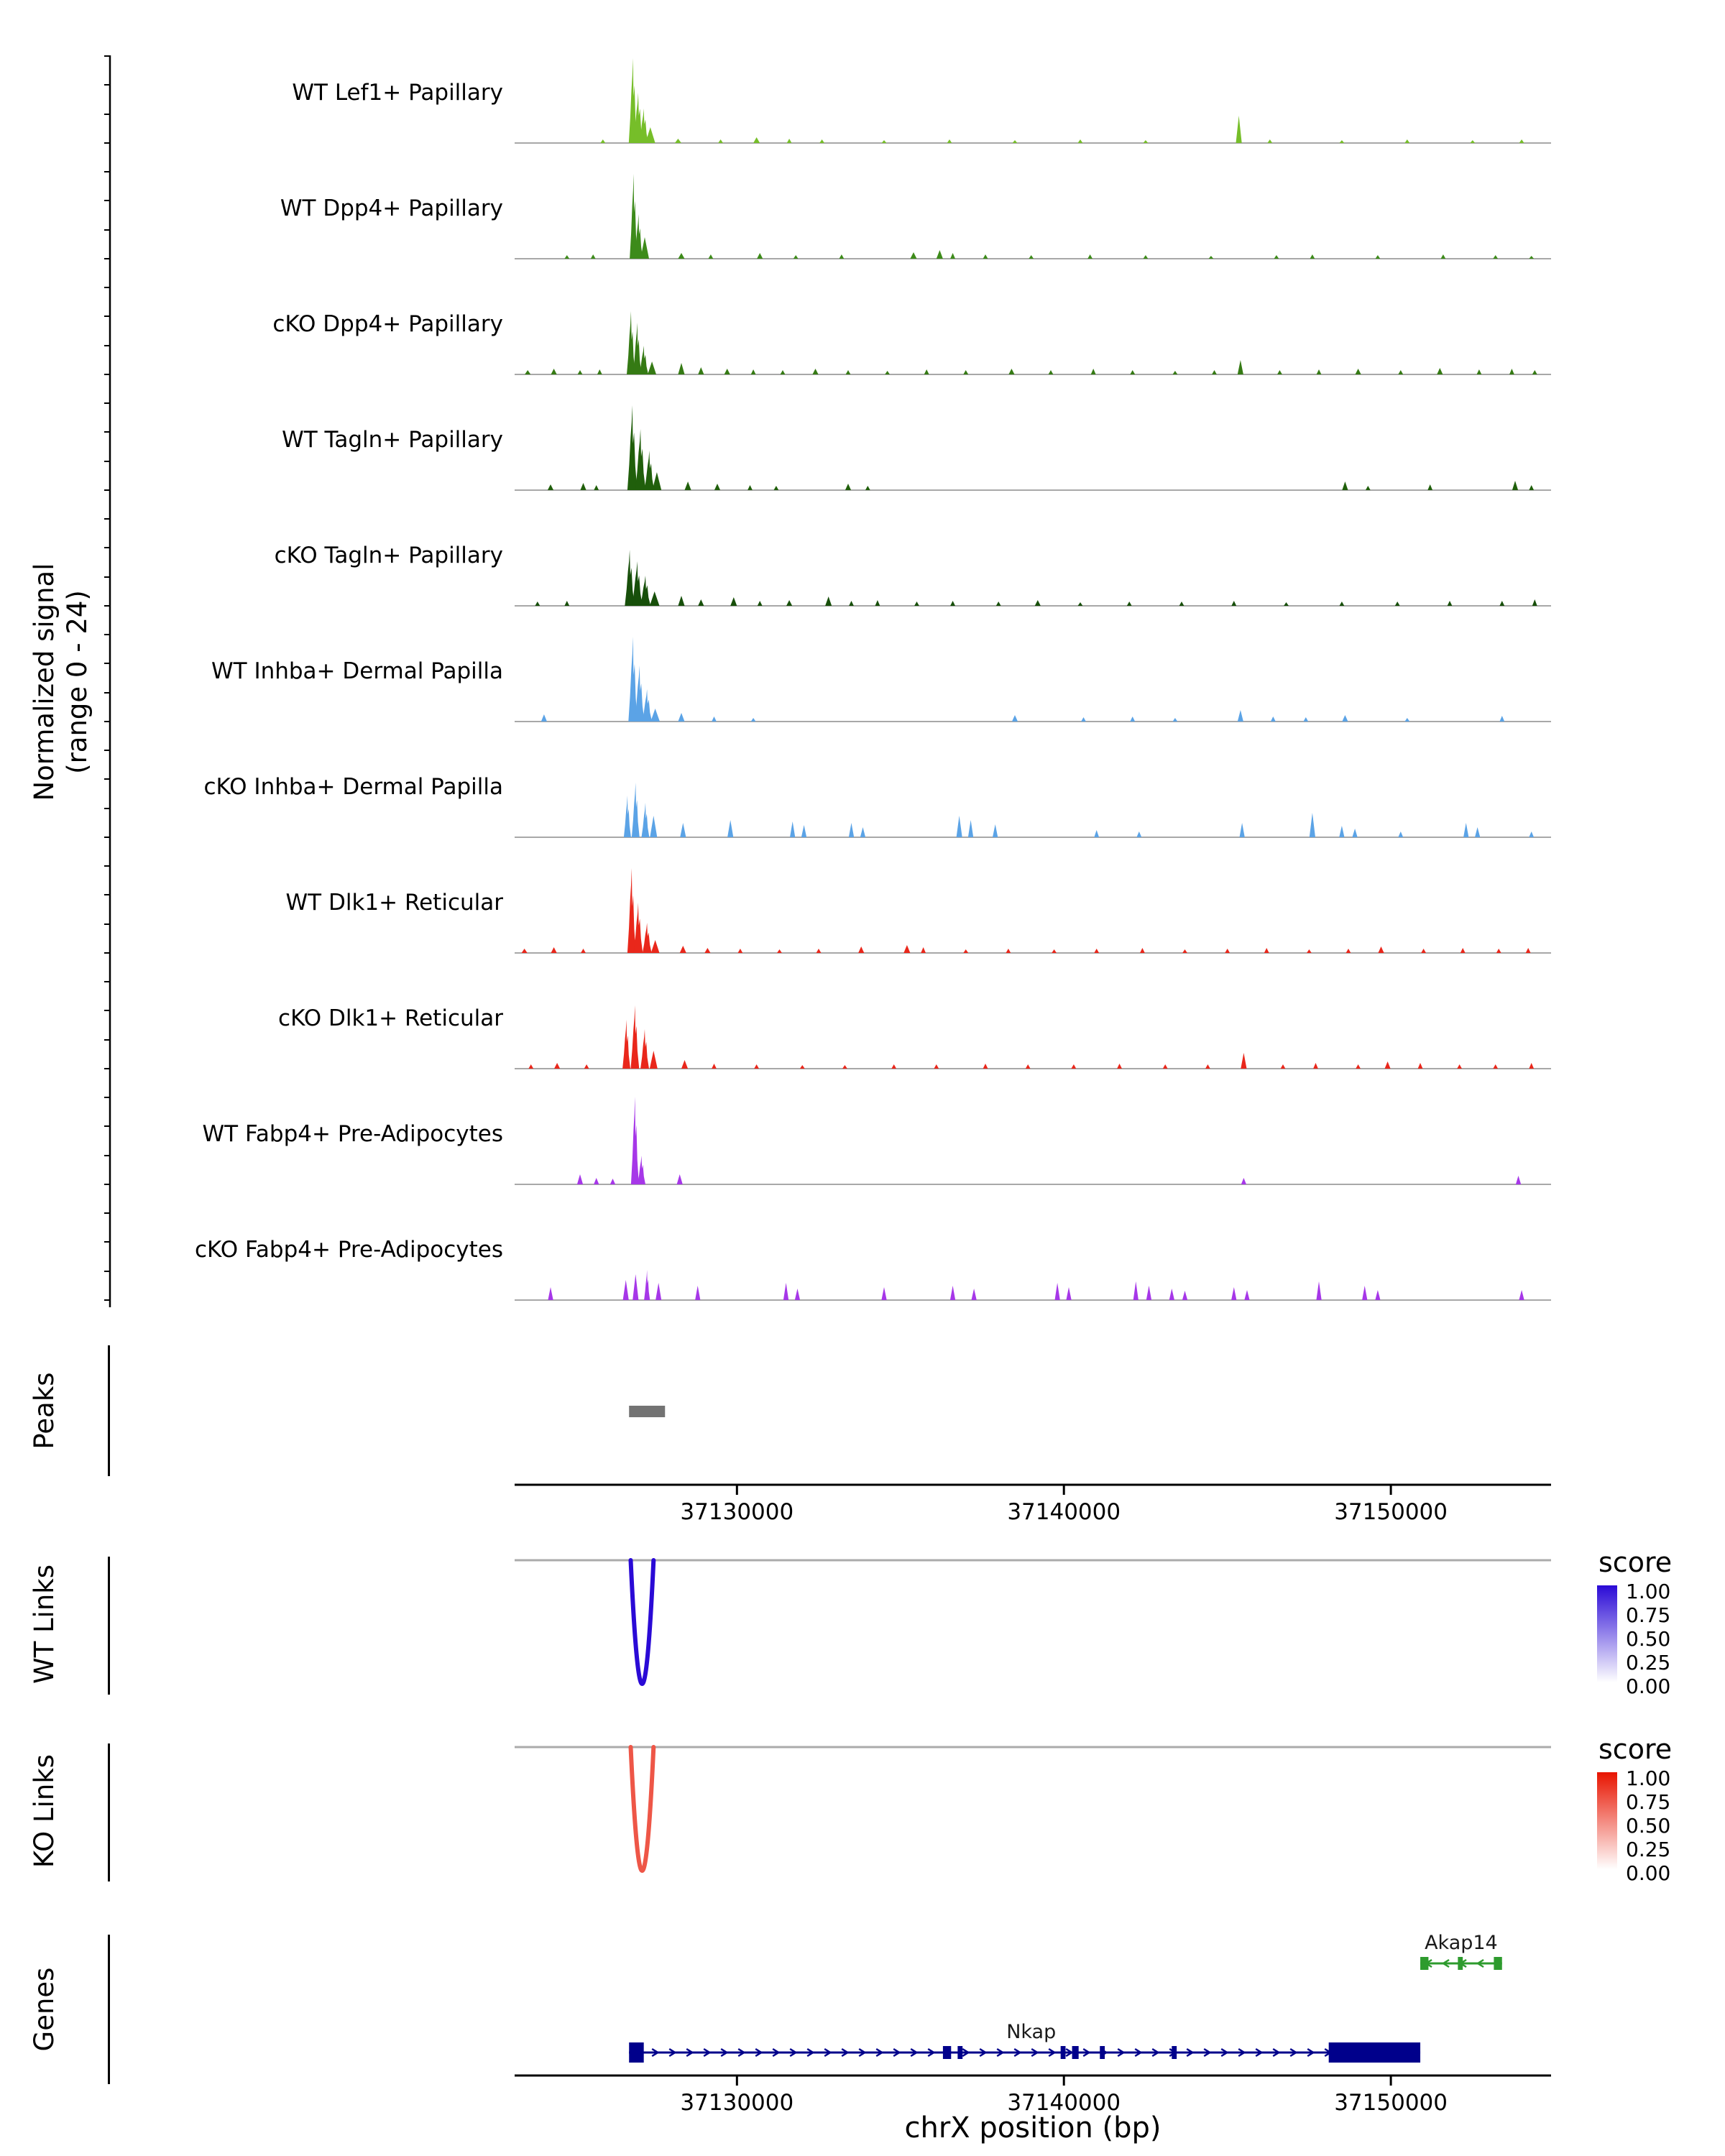 The height and width of the screenshot is (2156, 1725). I want to click on ko-links-axis-bracket, so click(109, 1812).